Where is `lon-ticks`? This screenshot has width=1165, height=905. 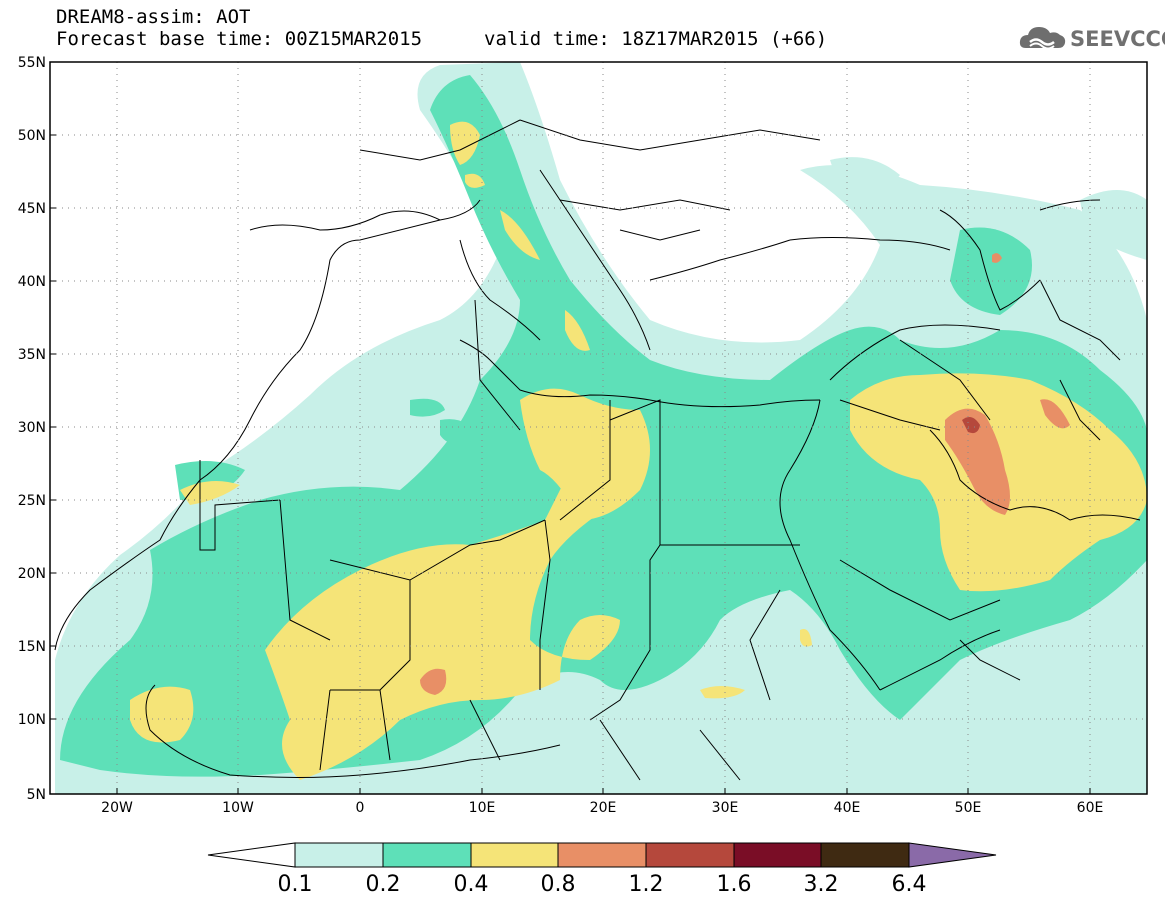
lon-ticks is located at coordinates (603, 791).